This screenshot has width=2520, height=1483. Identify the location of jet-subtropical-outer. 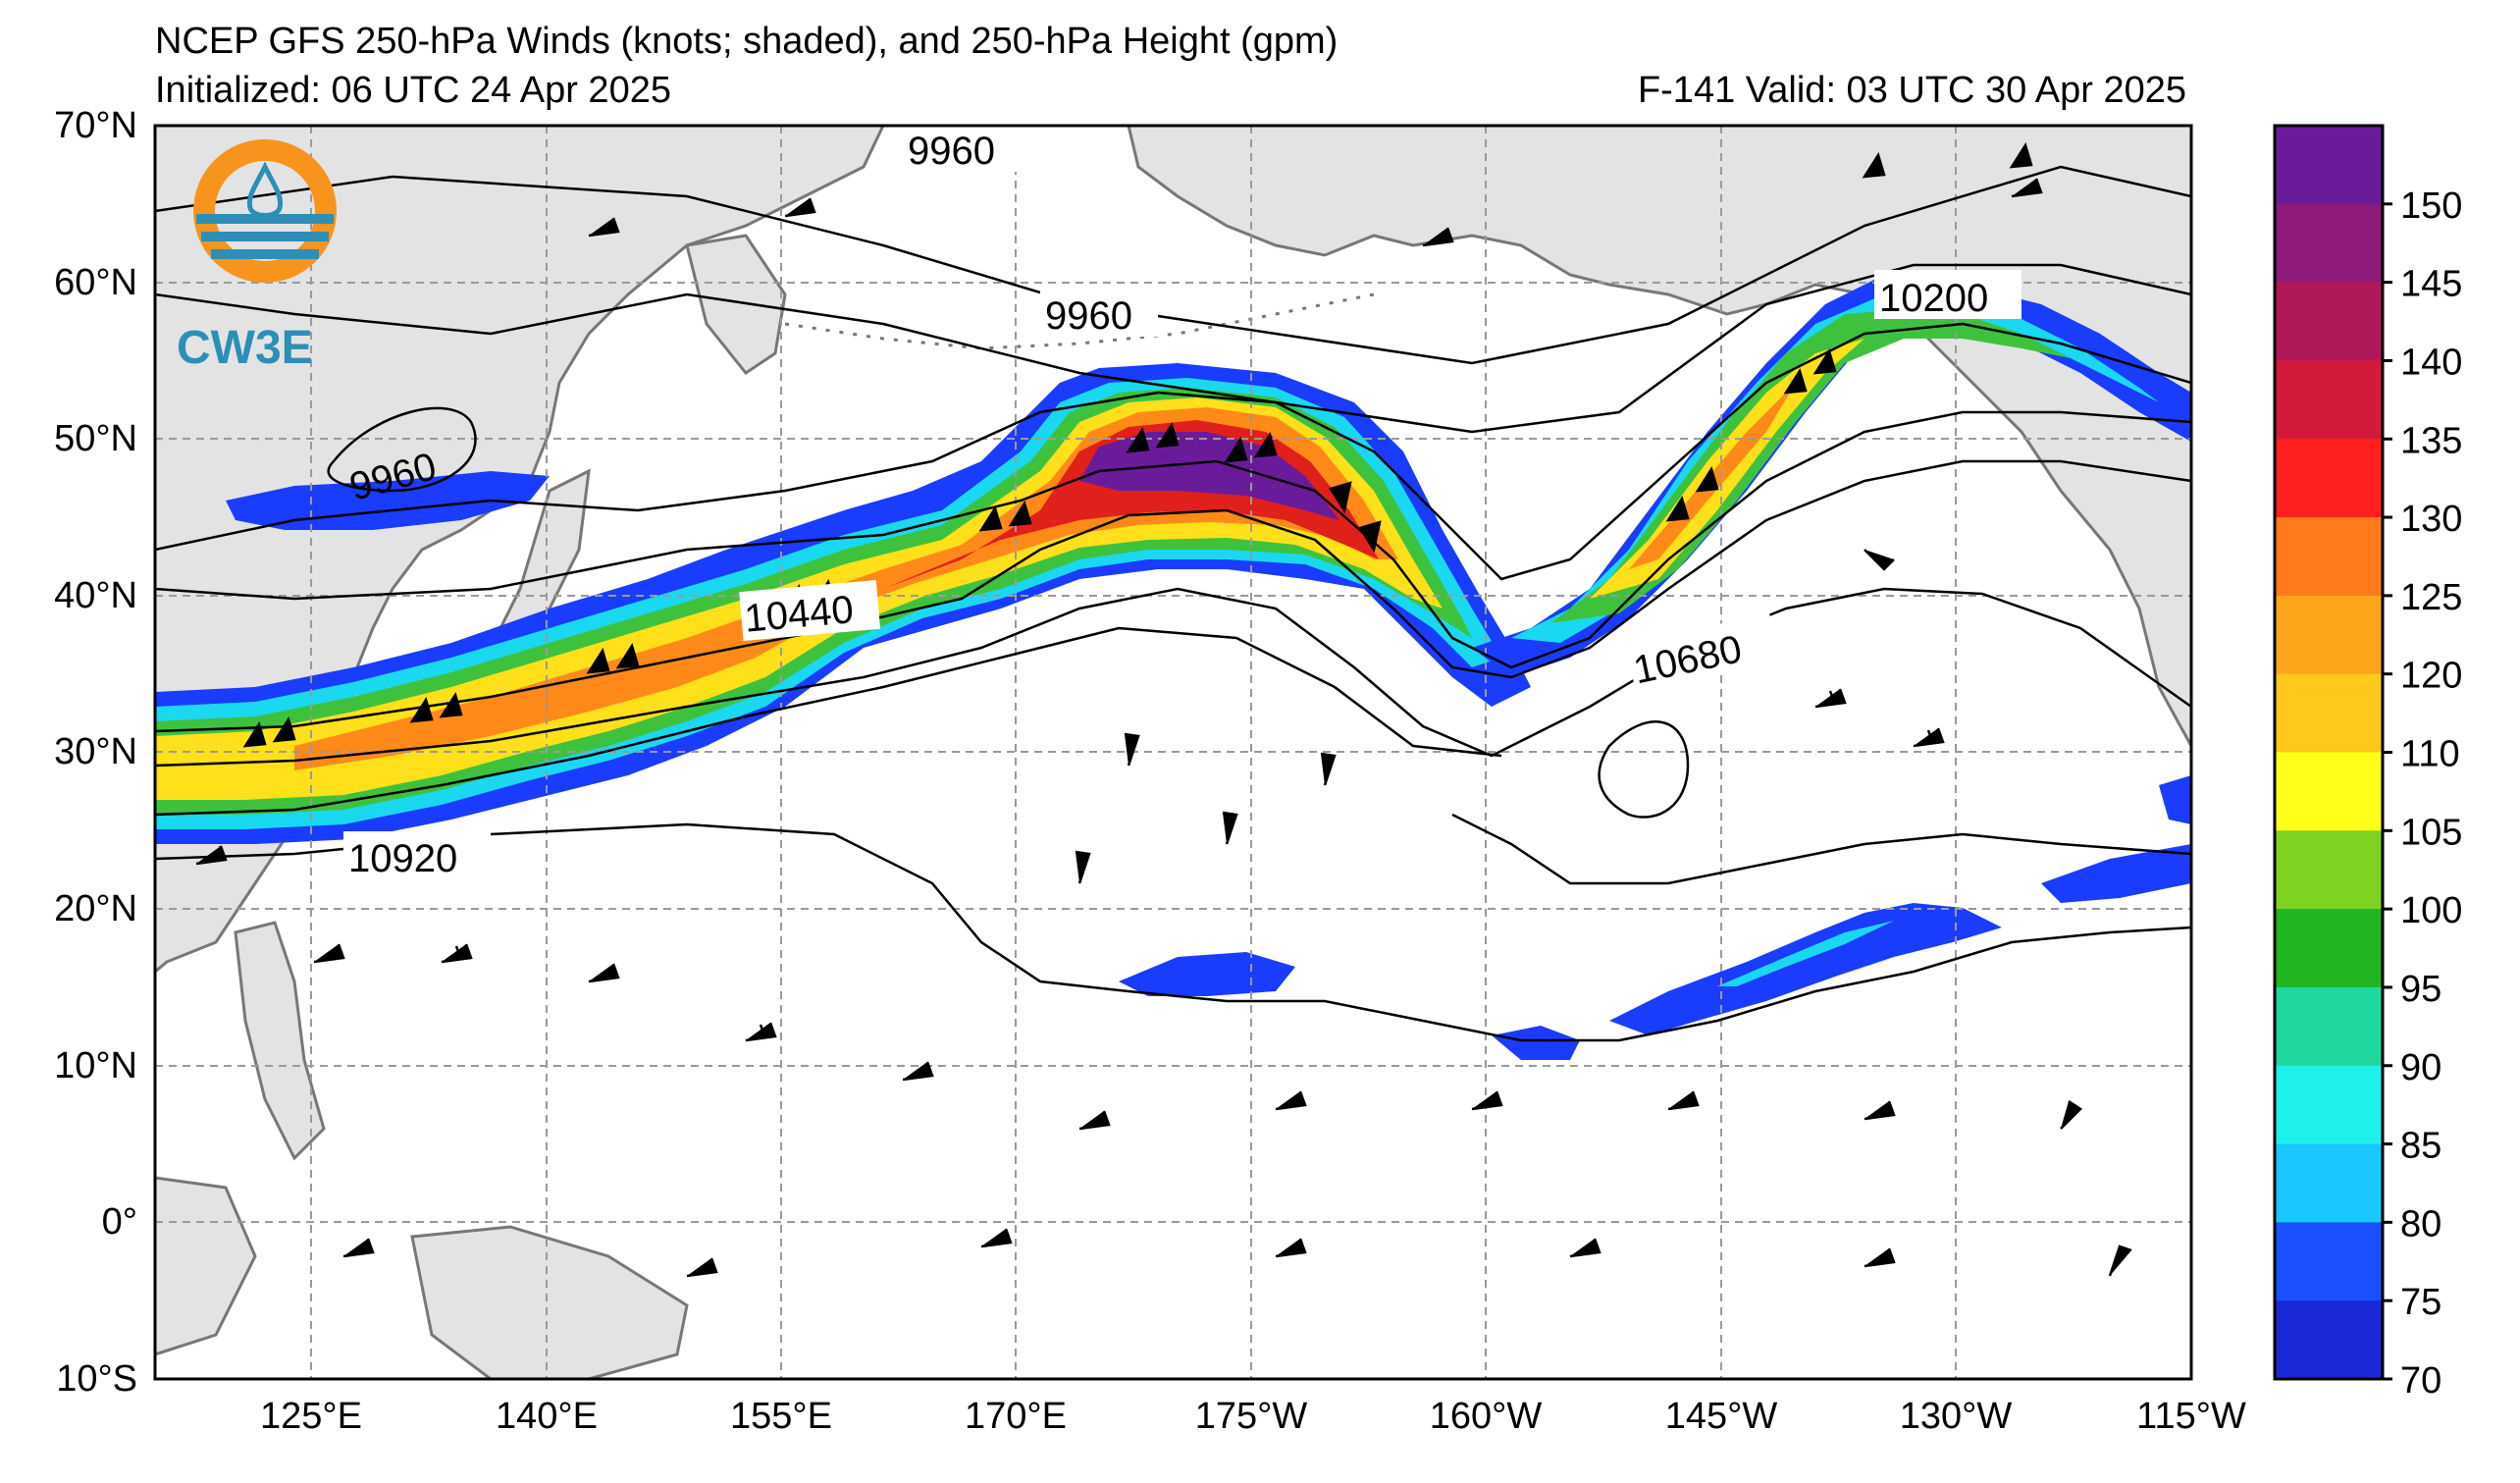
(1805, 969).